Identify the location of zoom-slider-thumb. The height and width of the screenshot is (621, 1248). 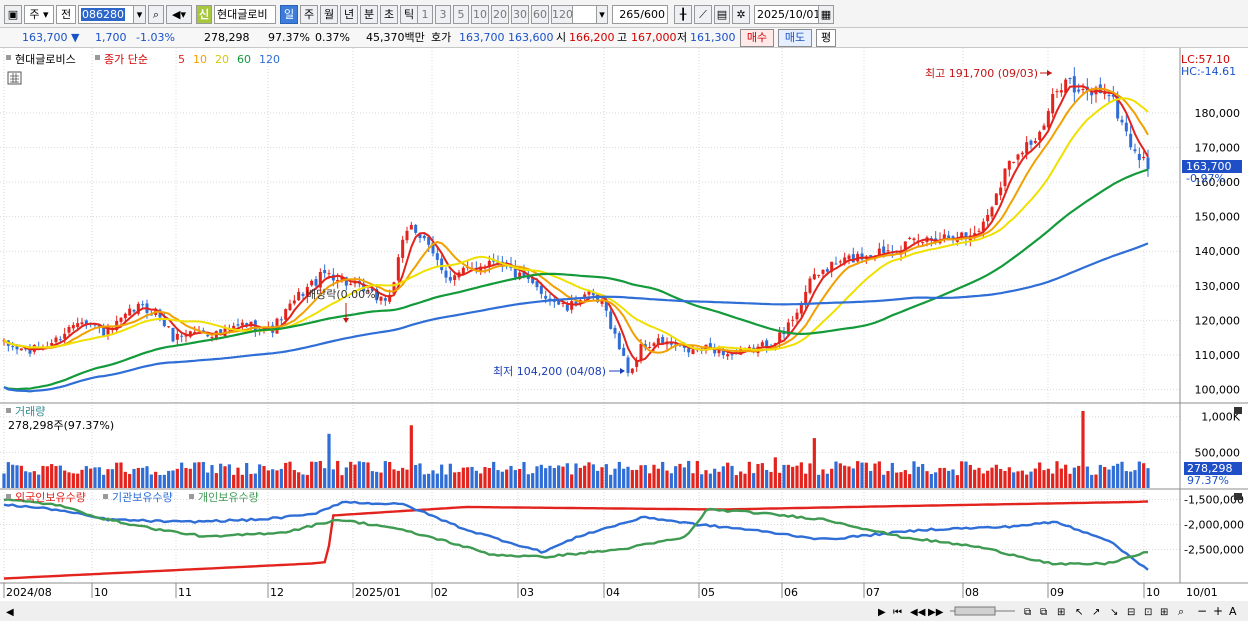
(975, 611).